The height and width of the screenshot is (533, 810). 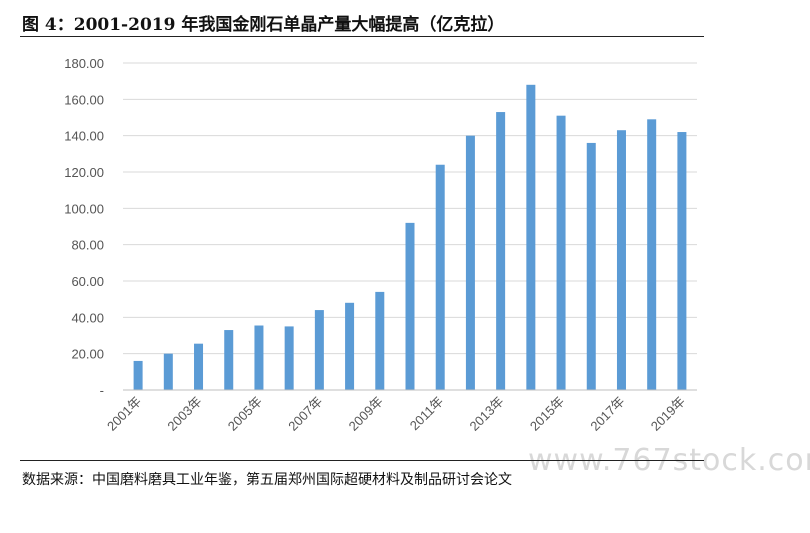 I want to click on y-tick-label: 80.00, so click(x=87, y=245).